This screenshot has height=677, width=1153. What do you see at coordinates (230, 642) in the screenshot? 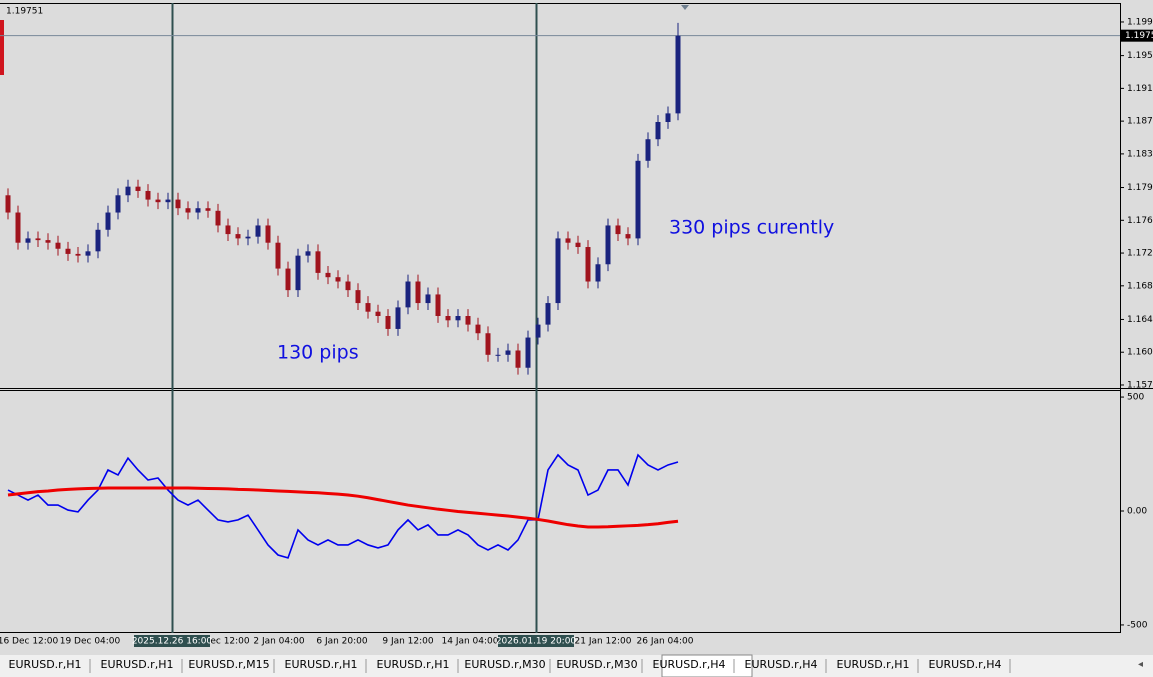
I see `x-tick-label: ec 12:00` at bounding box center [230, 642].